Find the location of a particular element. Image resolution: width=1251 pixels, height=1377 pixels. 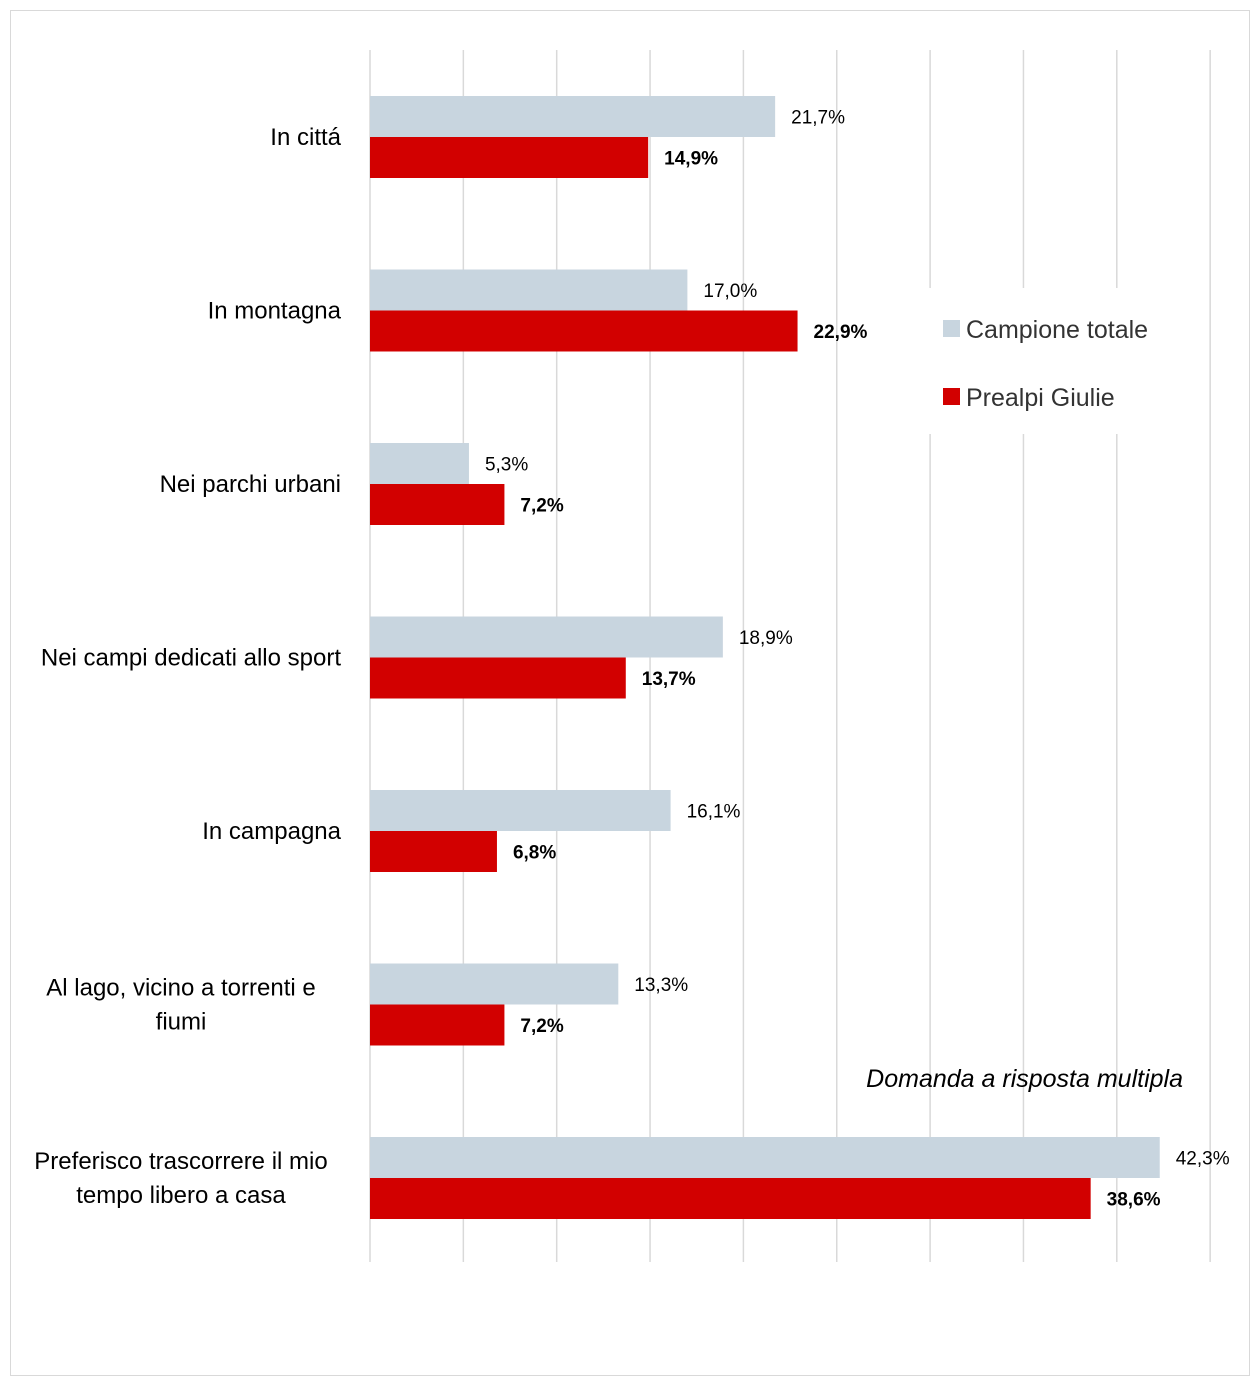

value-label-prealpi-giulie-in-montagna: 22,9% is located at coordinates (841, 332).